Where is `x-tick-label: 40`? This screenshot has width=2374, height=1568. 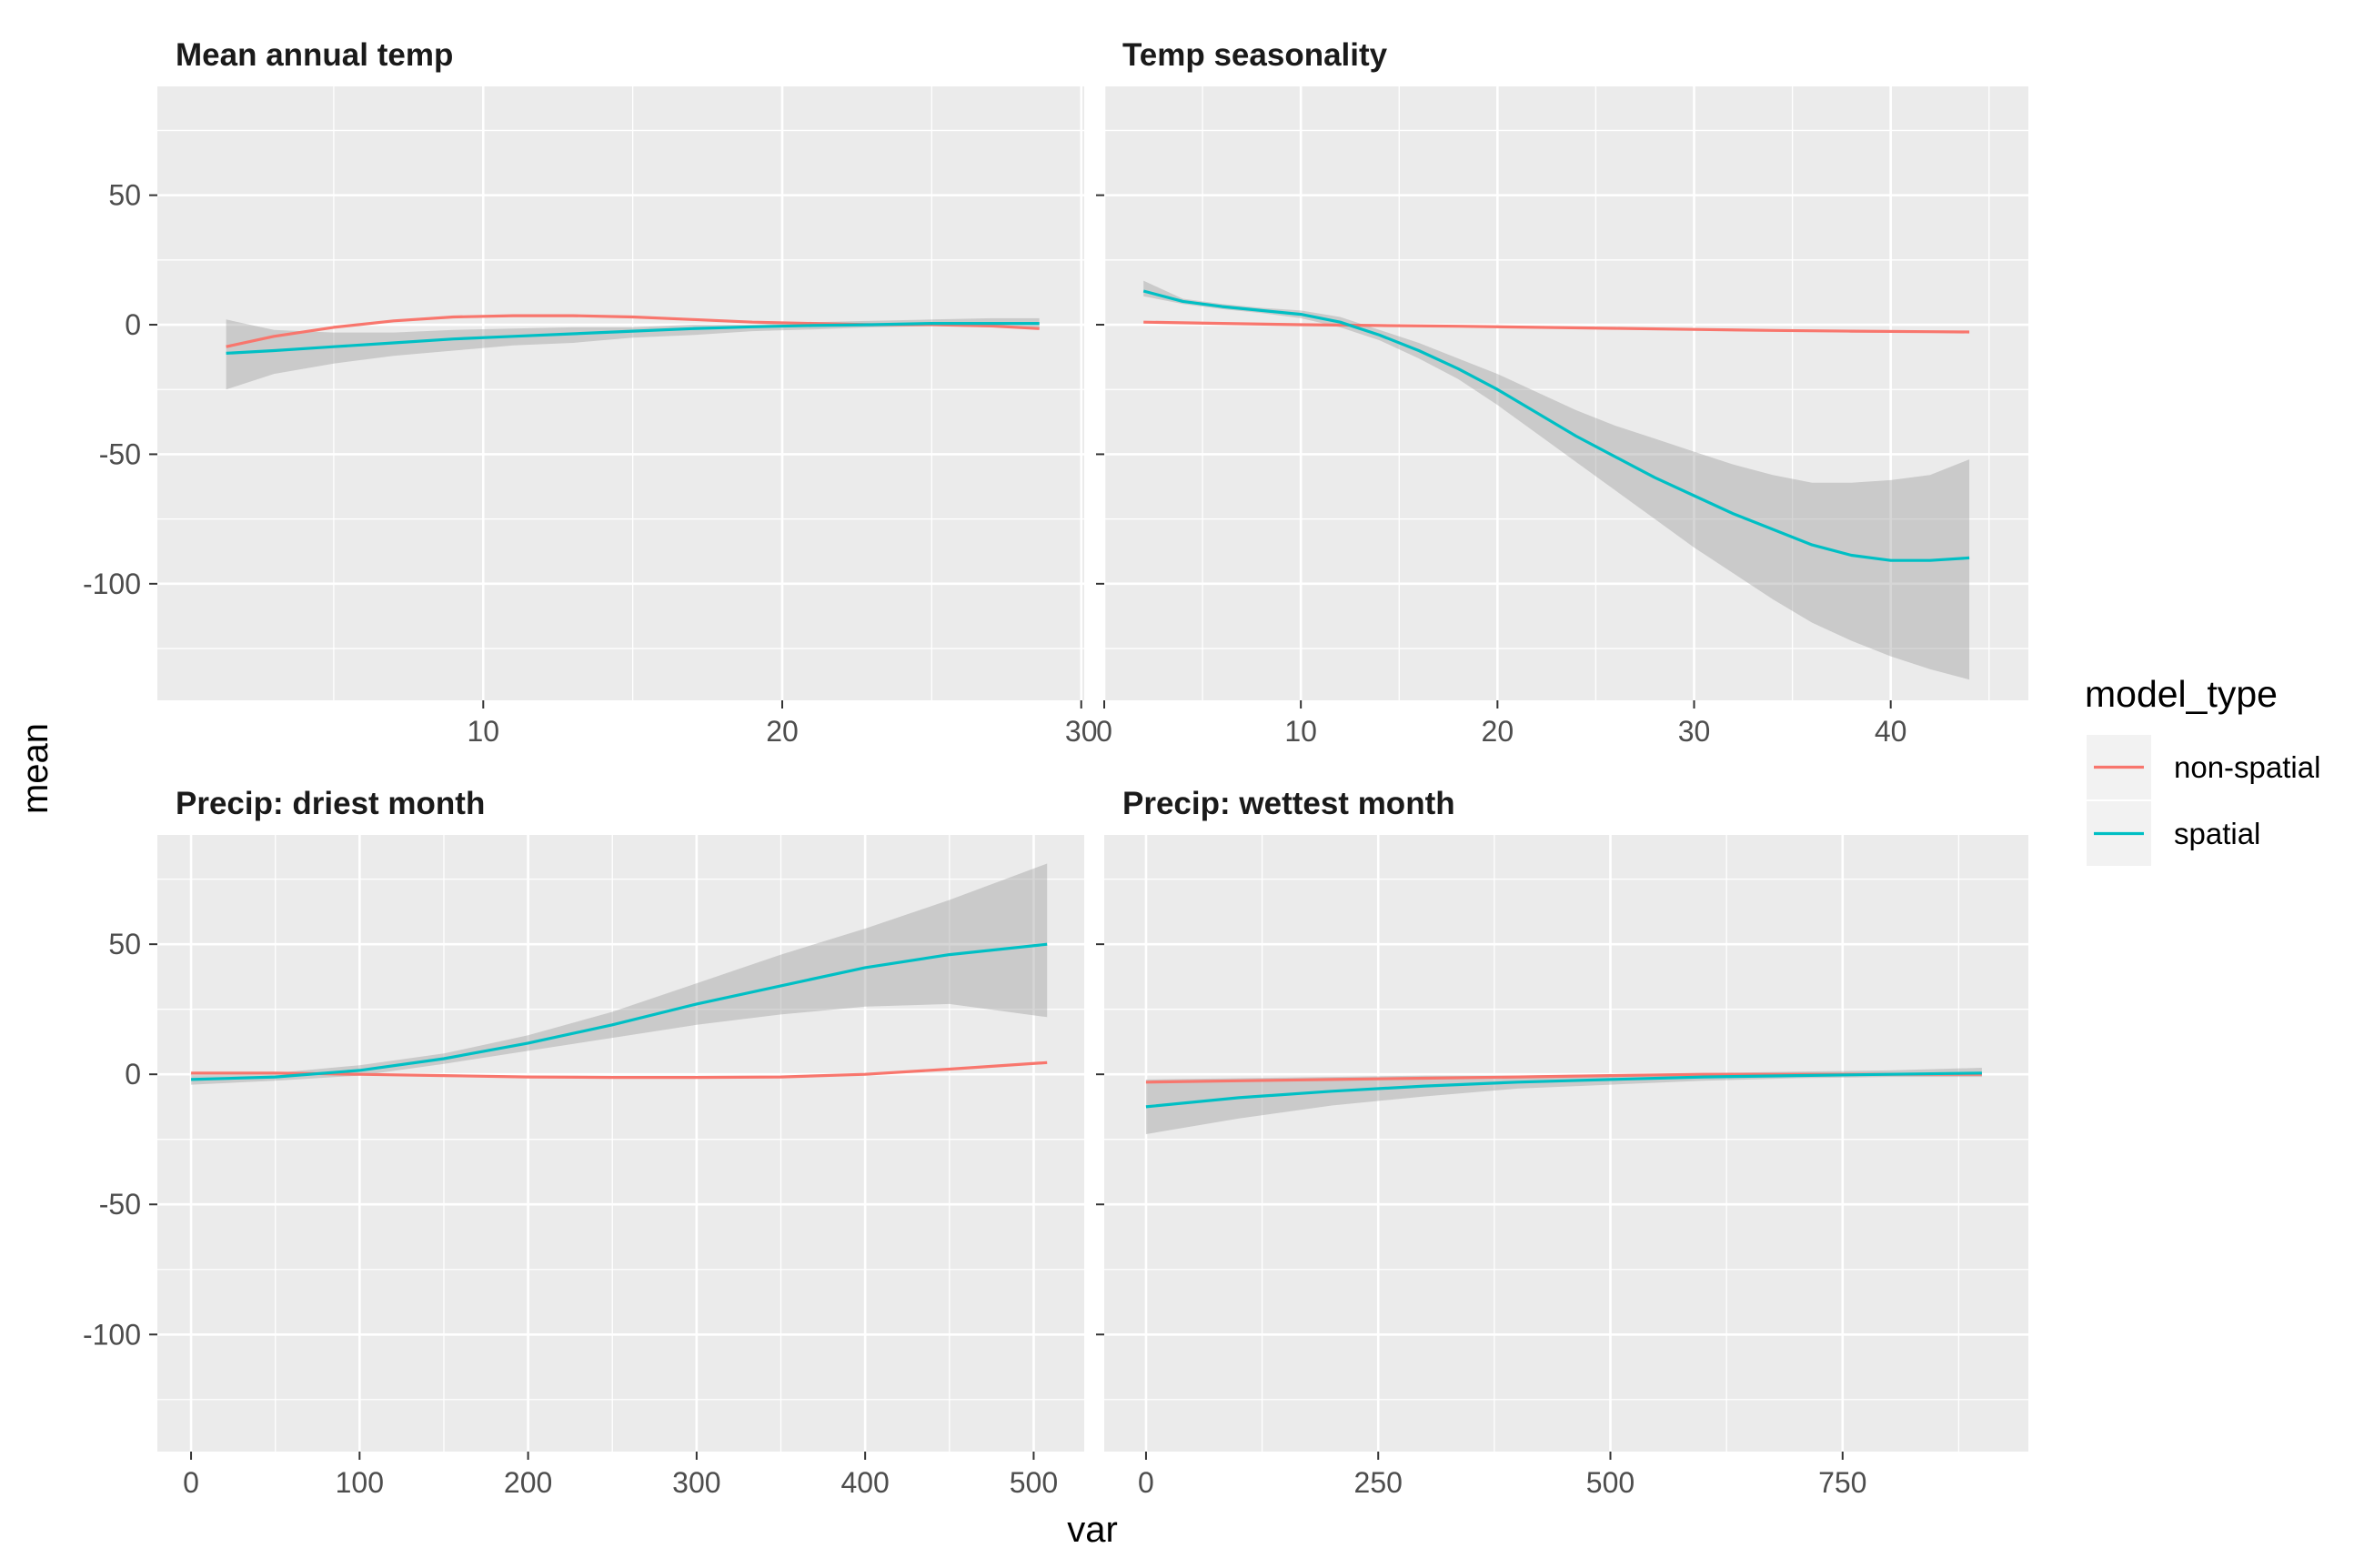
x-tick-label: 40 is located at coordinates (1891, 731).